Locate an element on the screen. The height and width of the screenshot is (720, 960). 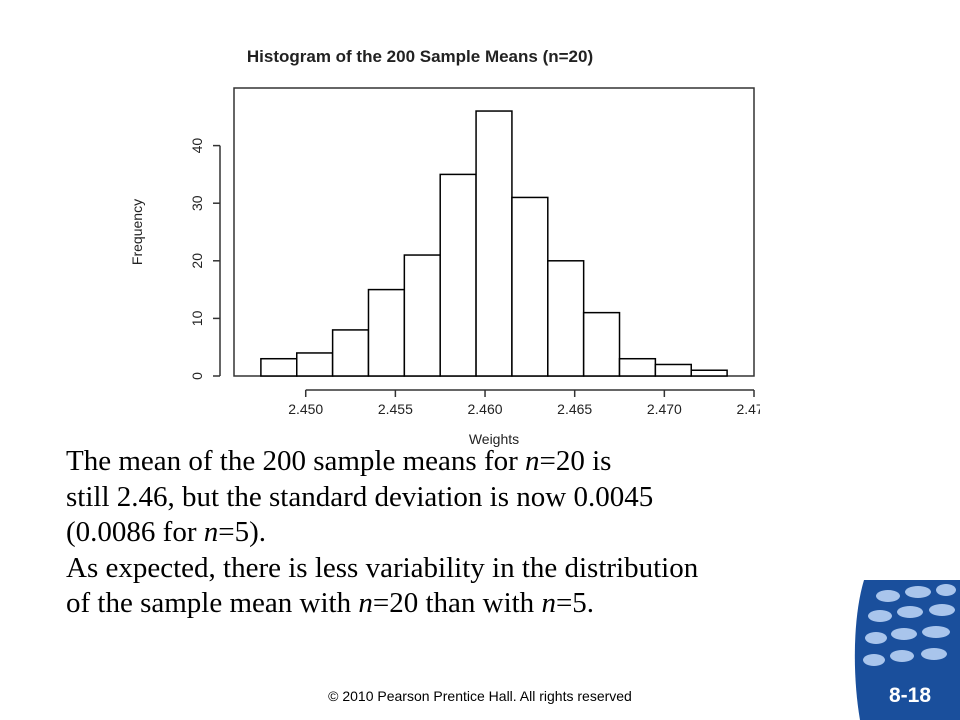
y-tick-label: 40 is located at coordinates (197, 146).